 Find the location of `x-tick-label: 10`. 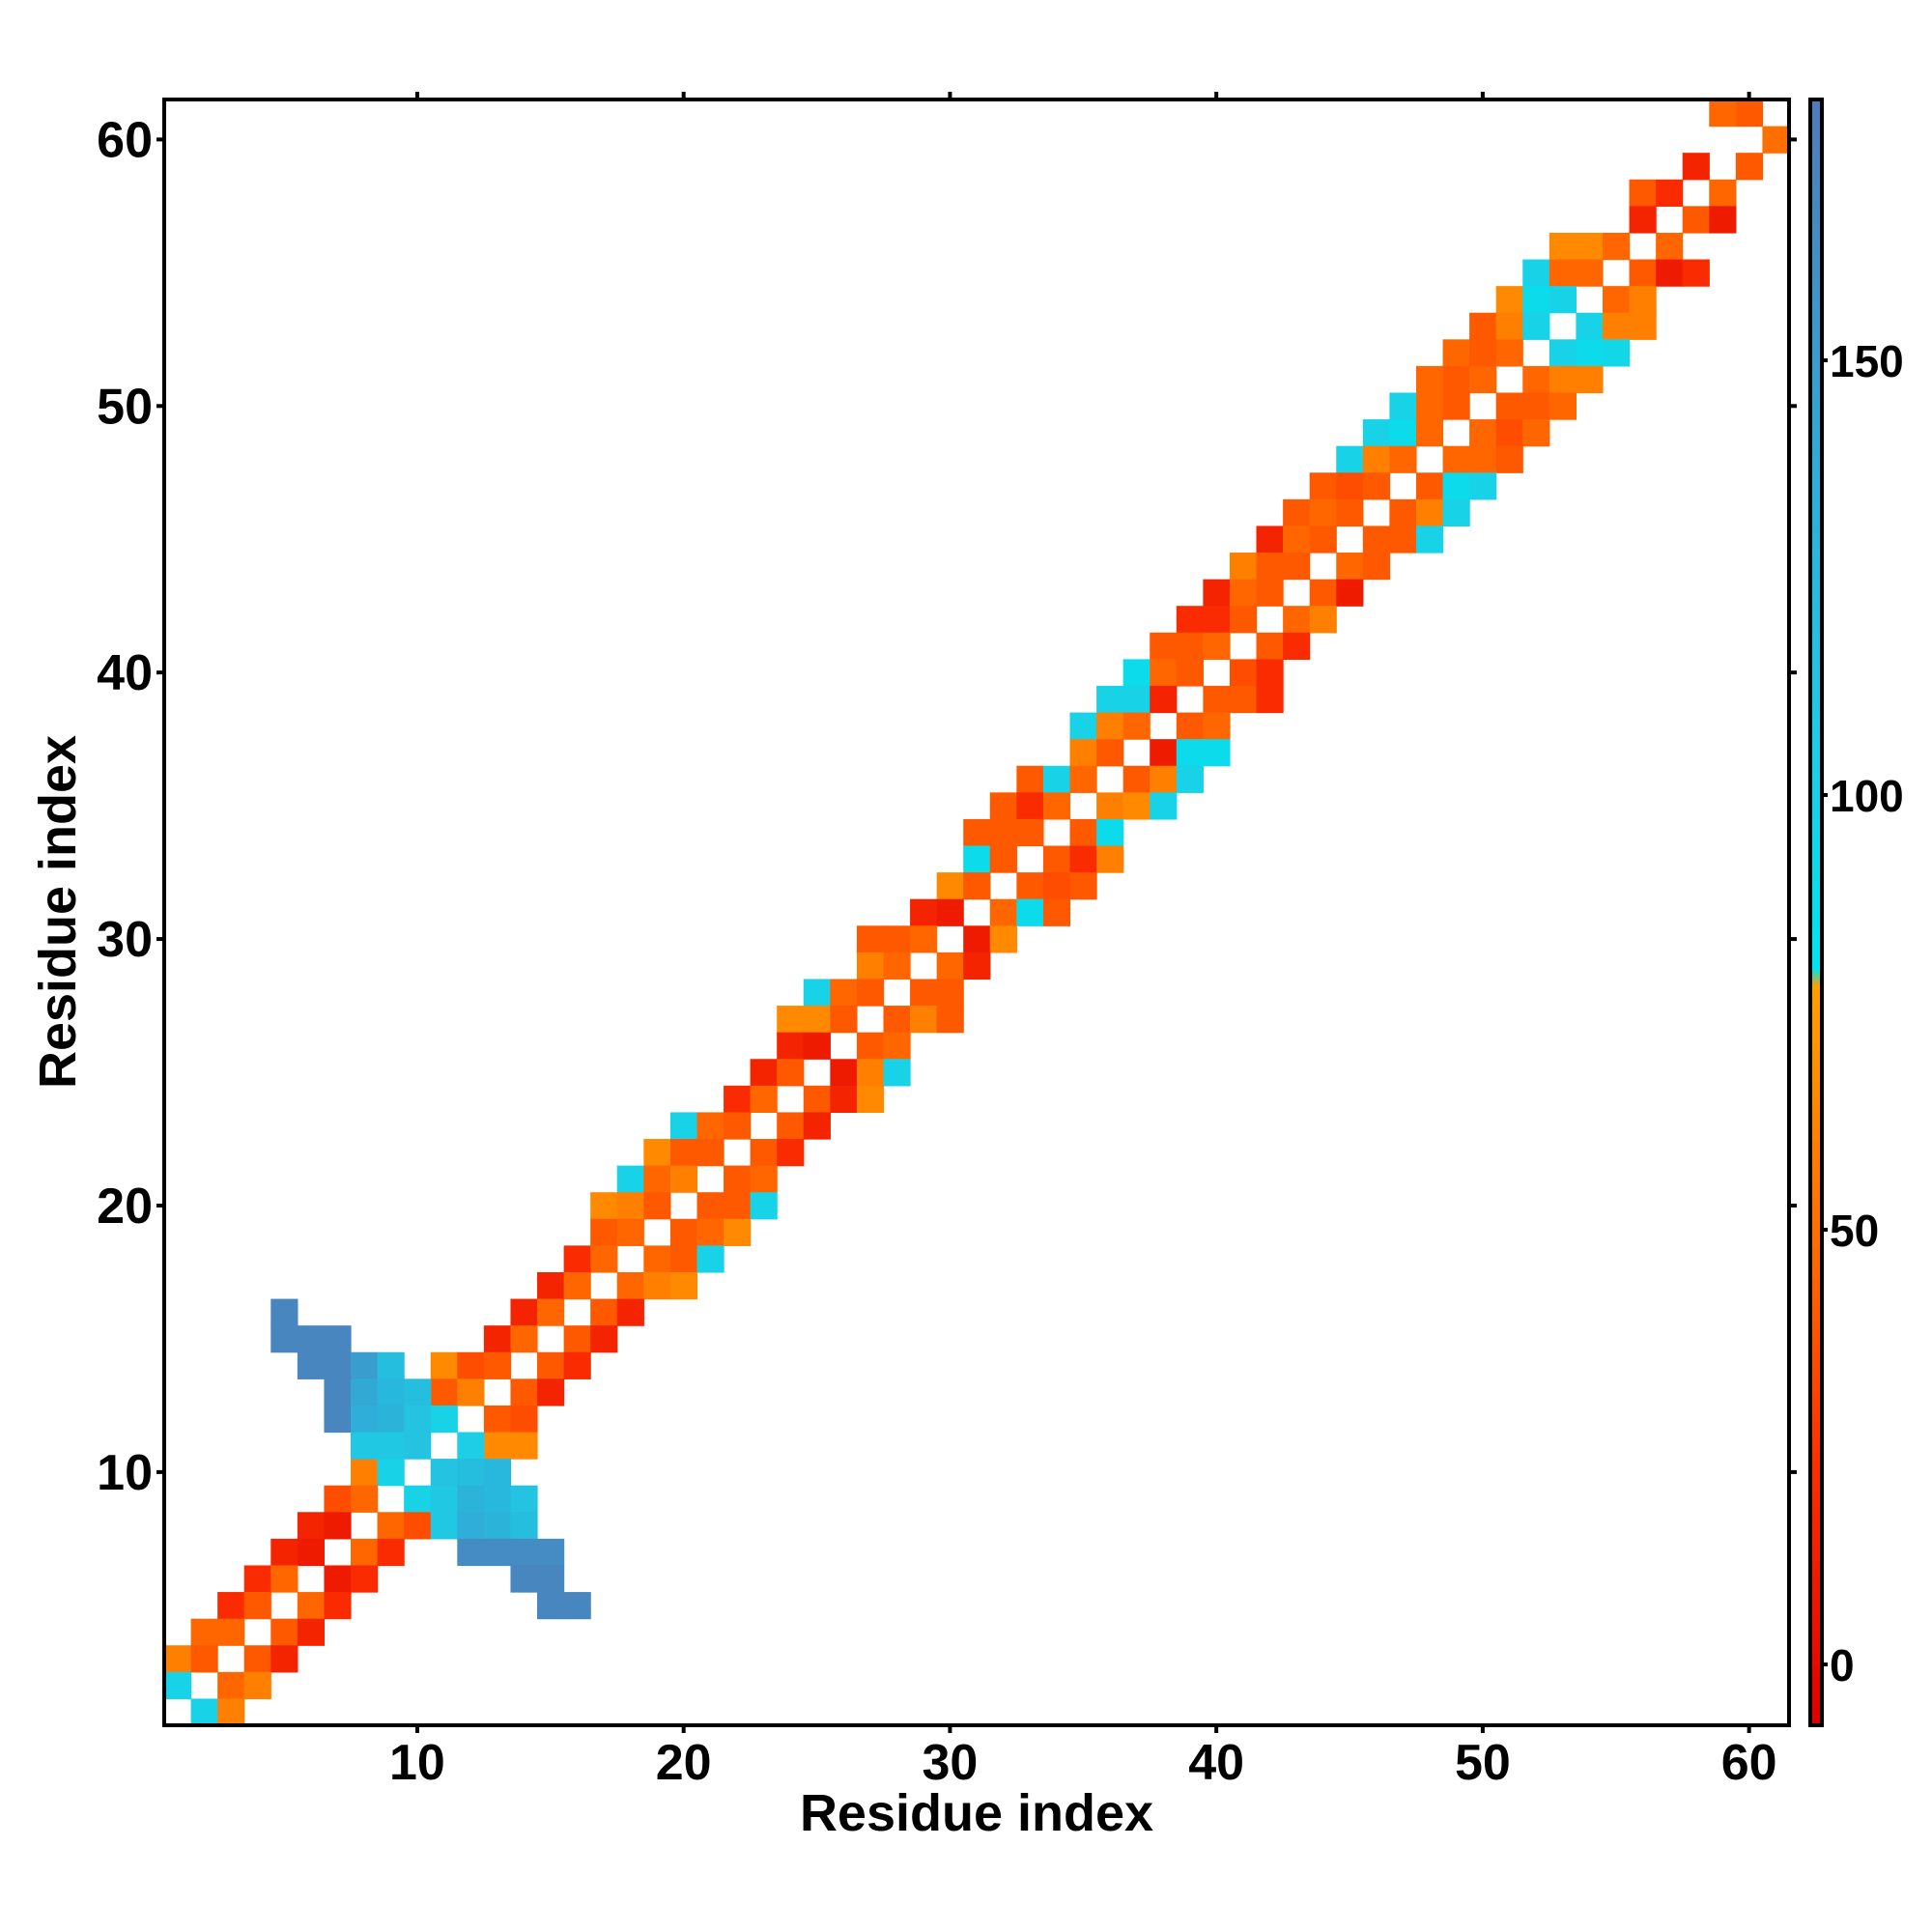

x-tick-label: 10 is located at coordinates (417, 1763).